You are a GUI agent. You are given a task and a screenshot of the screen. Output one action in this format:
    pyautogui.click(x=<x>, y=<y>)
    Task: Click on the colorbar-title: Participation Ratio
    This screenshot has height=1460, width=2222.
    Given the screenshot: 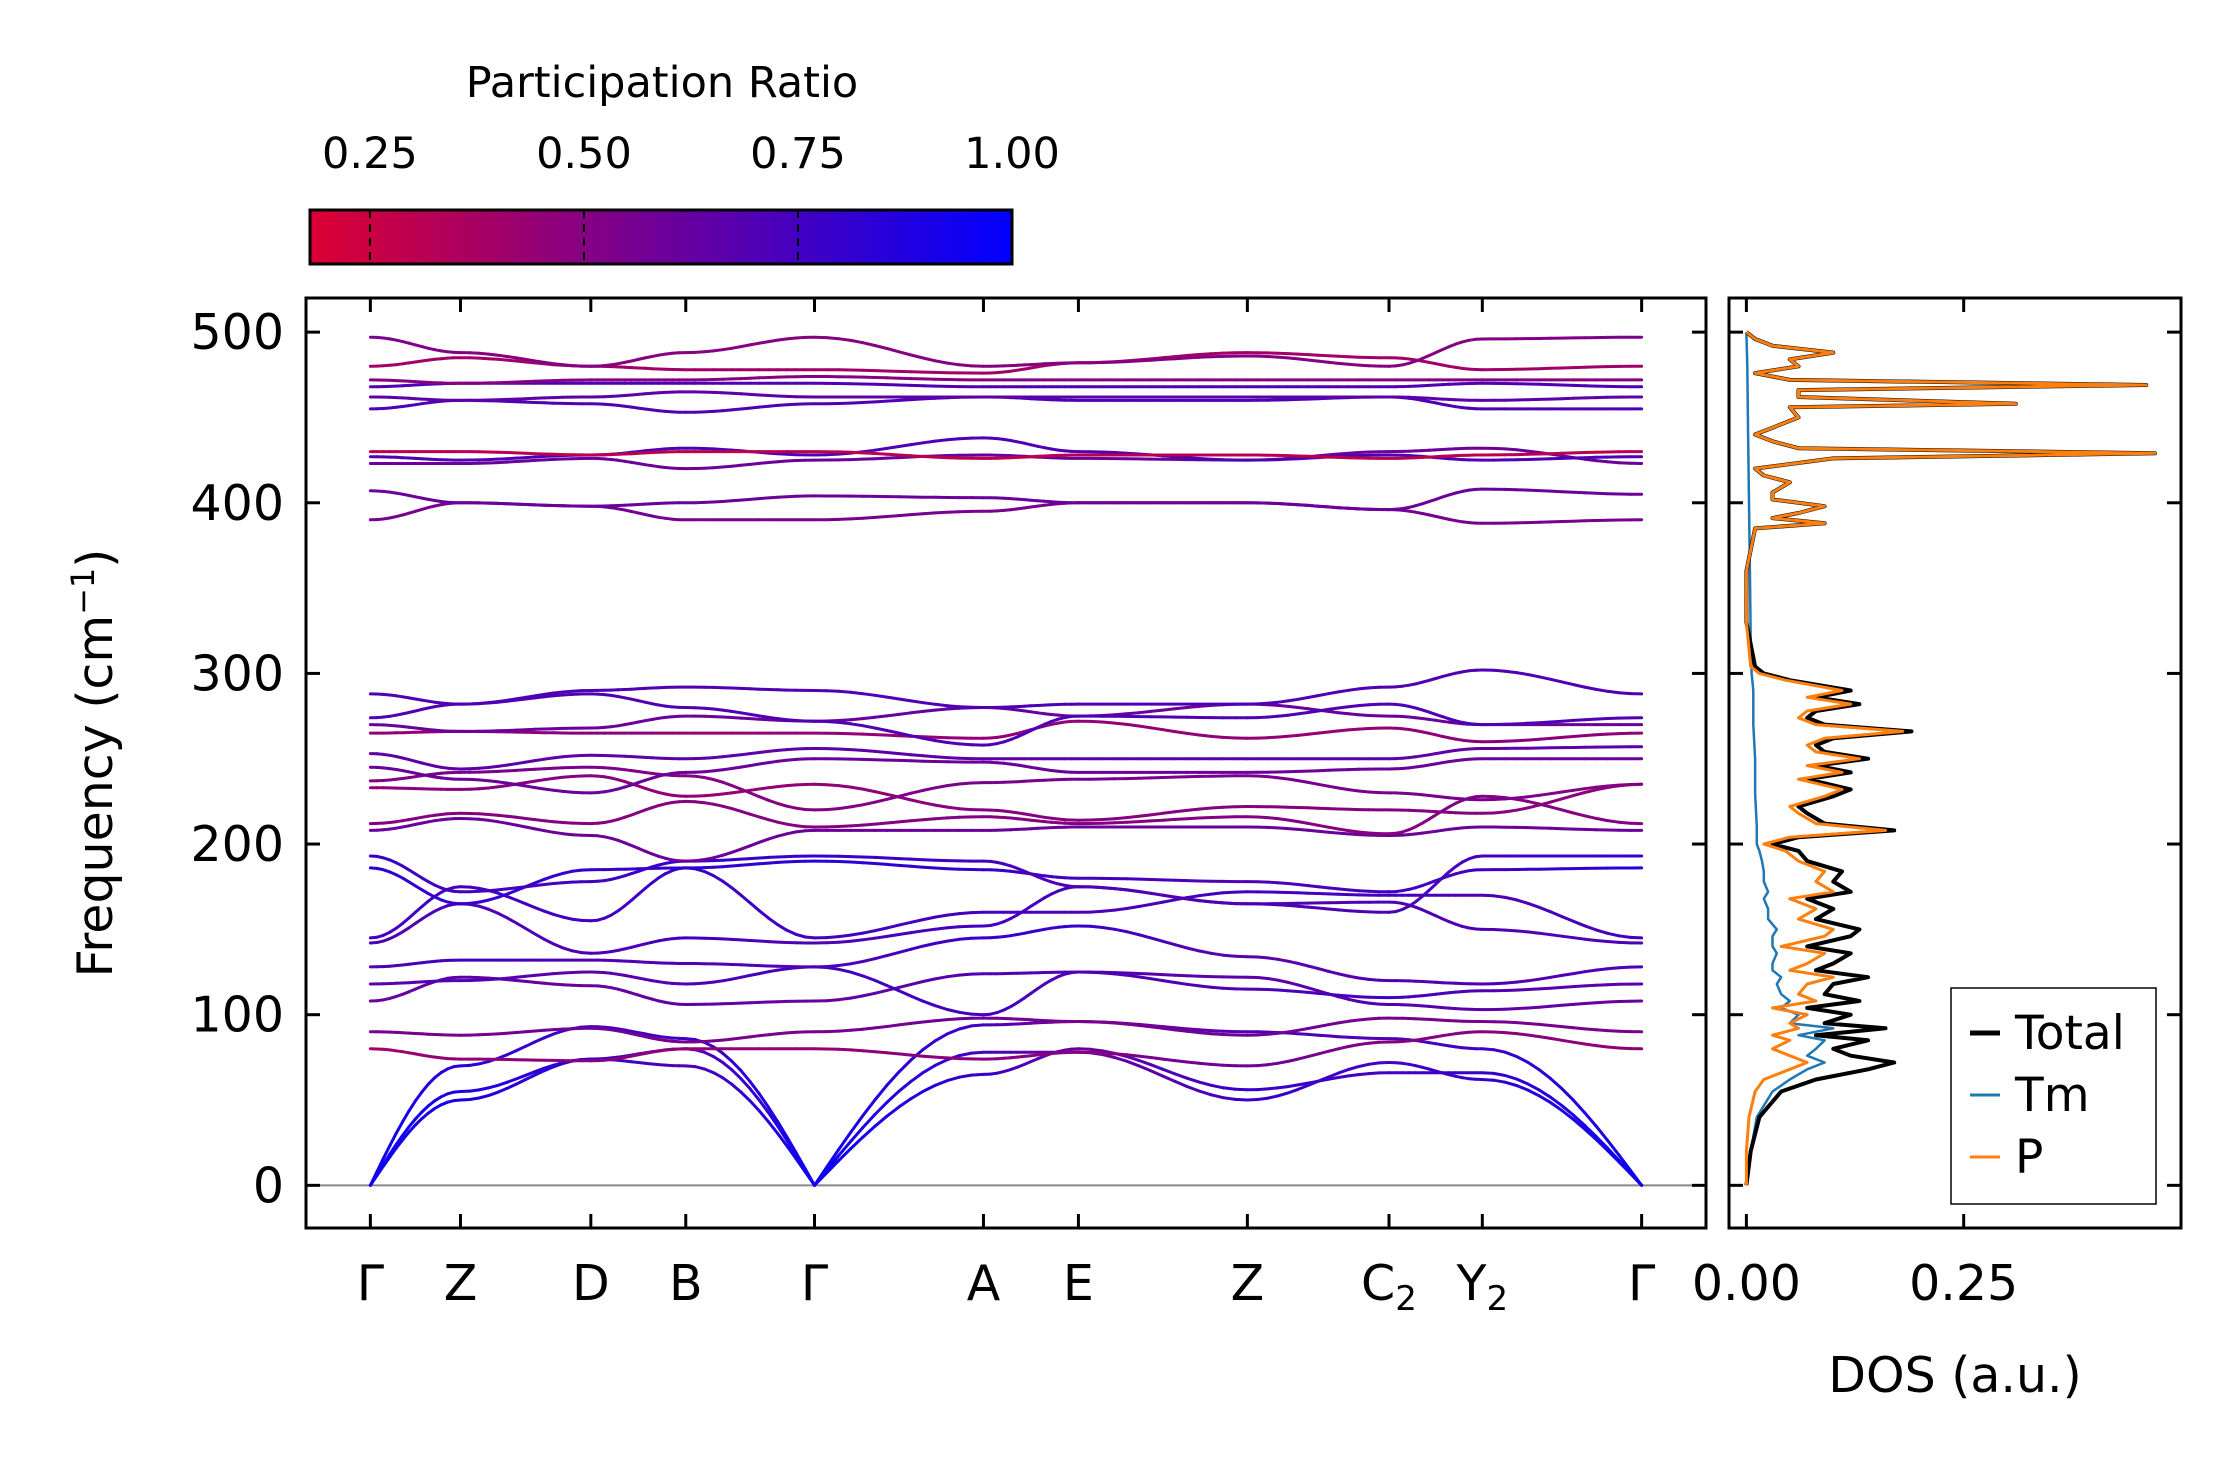 What is the action you would take?
    pyautogui.click(x=662, y=83)
    